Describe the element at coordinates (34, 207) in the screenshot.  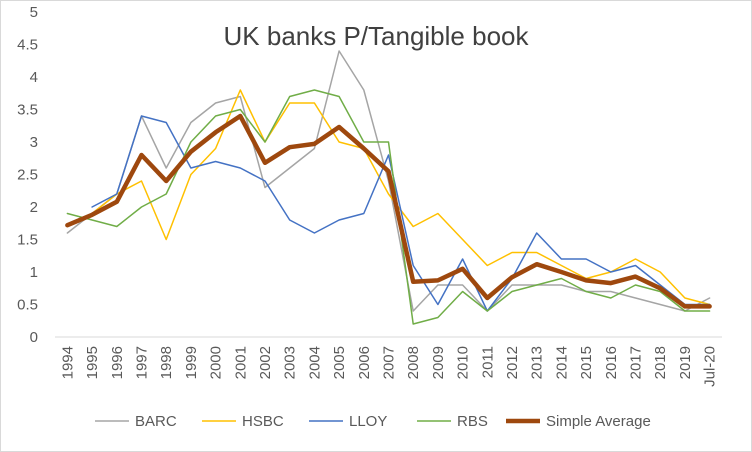
I see `y-tick-label: 2` at that location.